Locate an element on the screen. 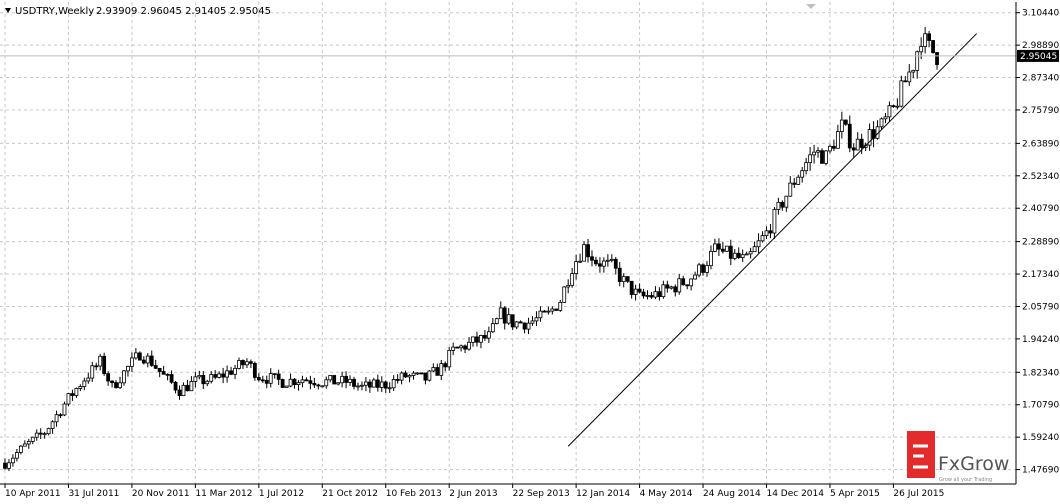  x-tick-label: 22 Sep 2013 is located at coordinates (541, 494).